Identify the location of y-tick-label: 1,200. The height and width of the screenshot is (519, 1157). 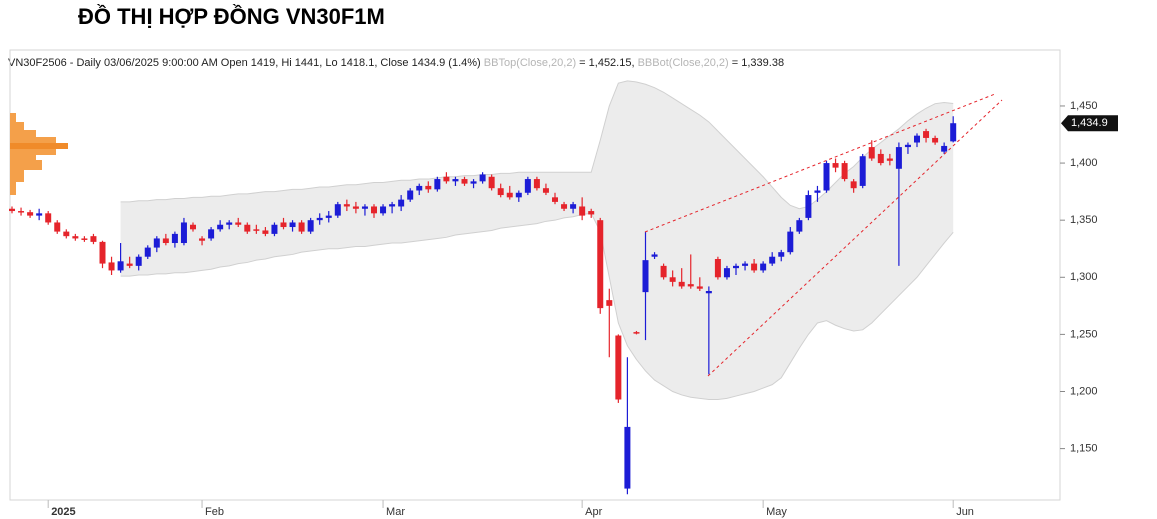
(1084, 391).